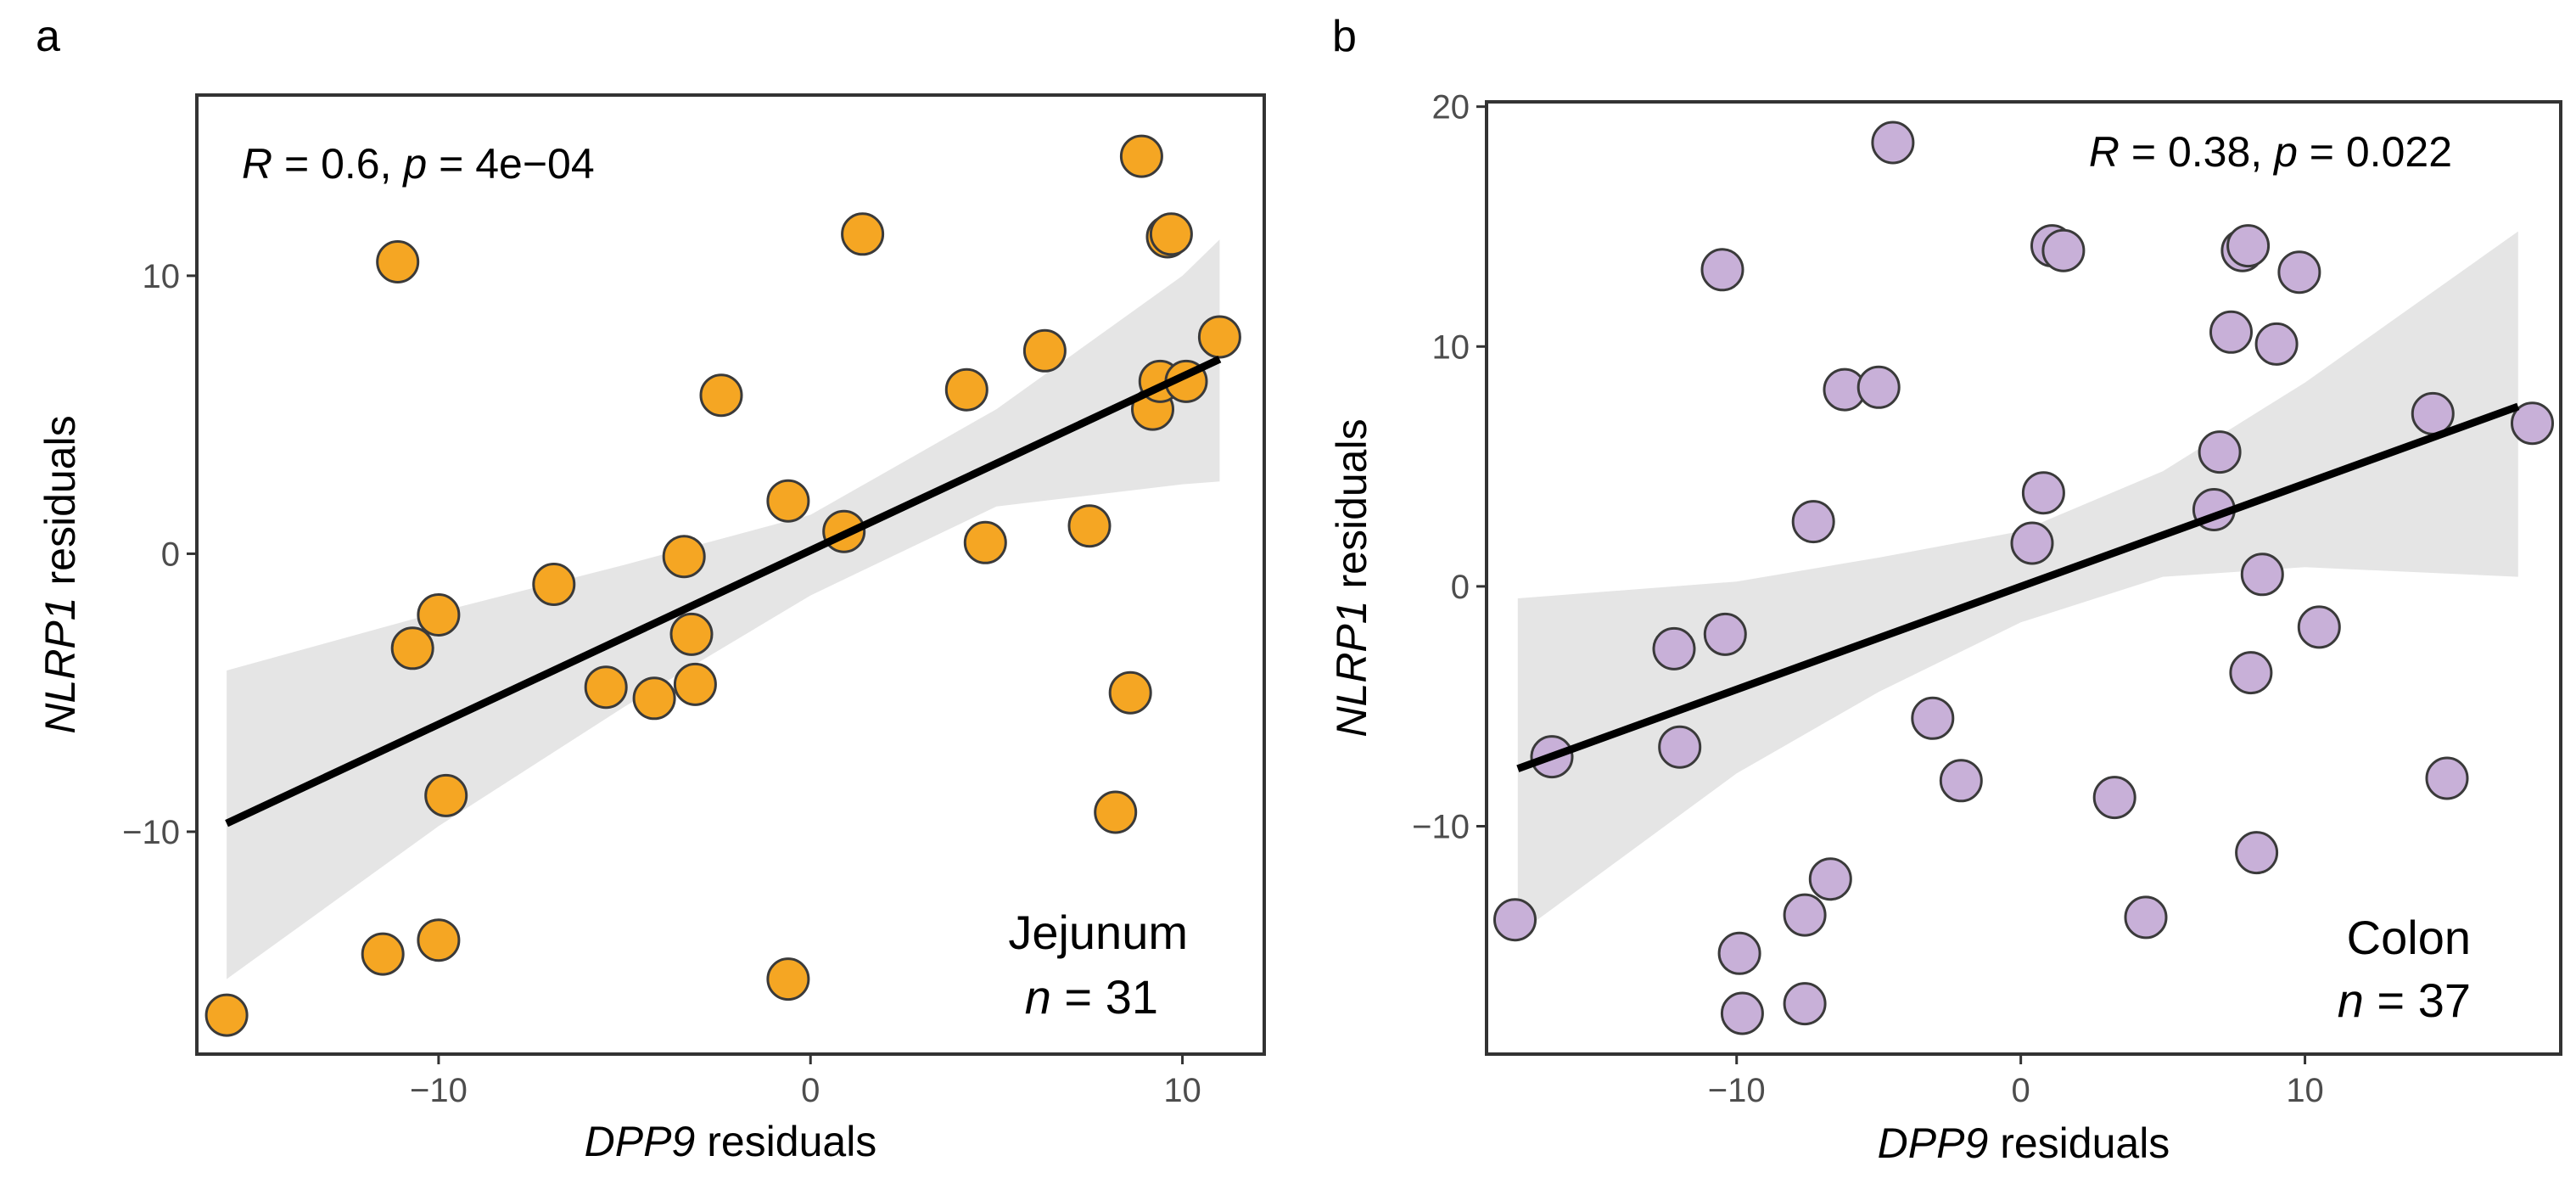 The height and width of the screenshot is (1195, 2576). Describe the element at coordinates (2021, 1090) in the screenshot. I see `panel-b-x-tick-label-2: 0` at that location.